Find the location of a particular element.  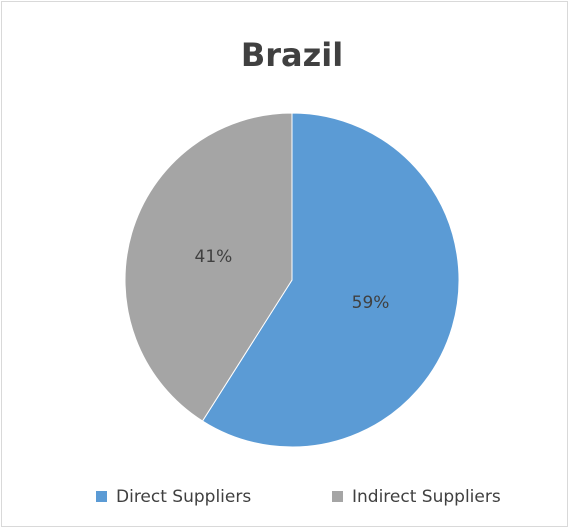

legend-label: Indirect Suppliers is located at coordinates (426, 497).